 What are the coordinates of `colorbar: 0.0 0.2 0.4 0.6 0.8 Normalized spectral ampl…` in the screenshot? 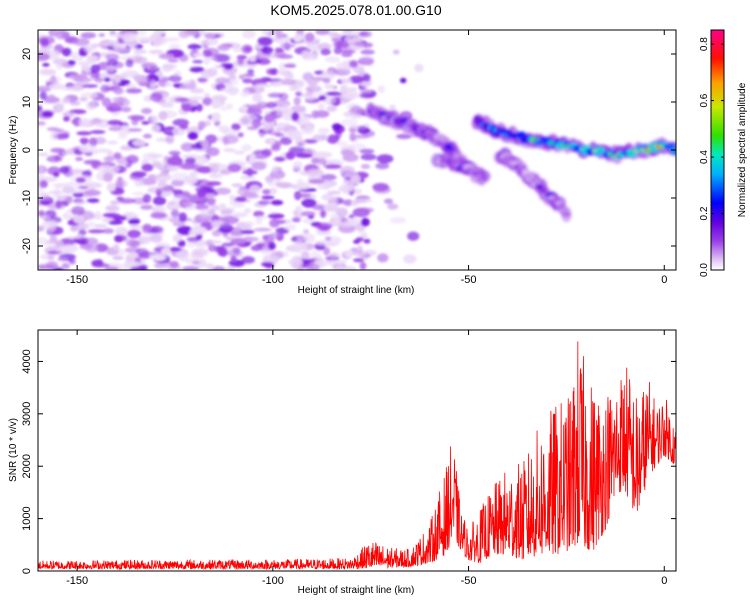 It's located at (723, 153).